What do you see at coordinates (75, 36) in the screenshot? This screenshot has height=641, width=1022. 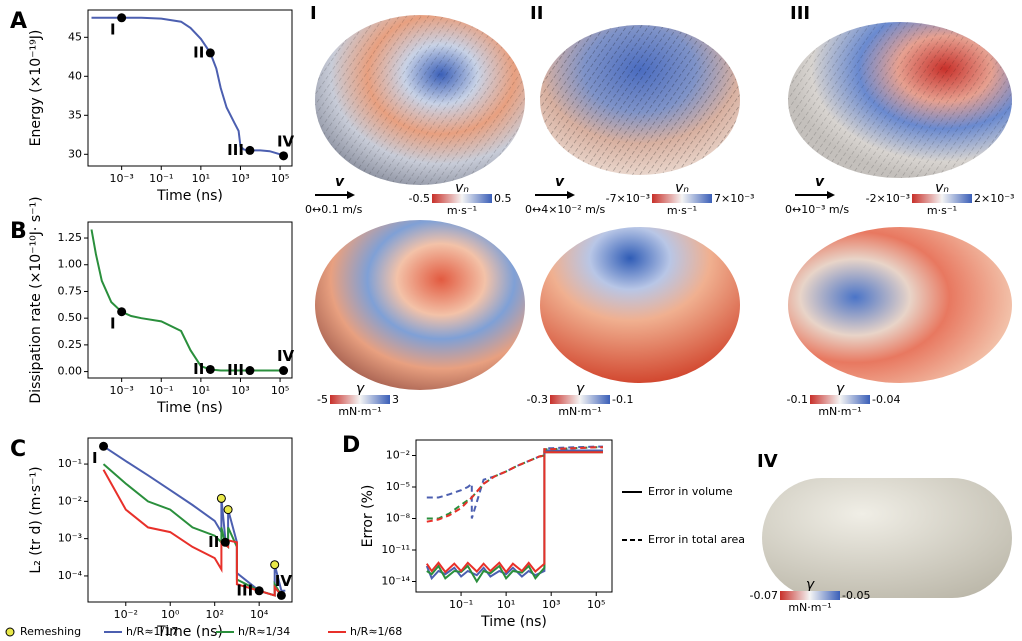 I see `y-tick-label: 45` at bounding box center [75, 36].